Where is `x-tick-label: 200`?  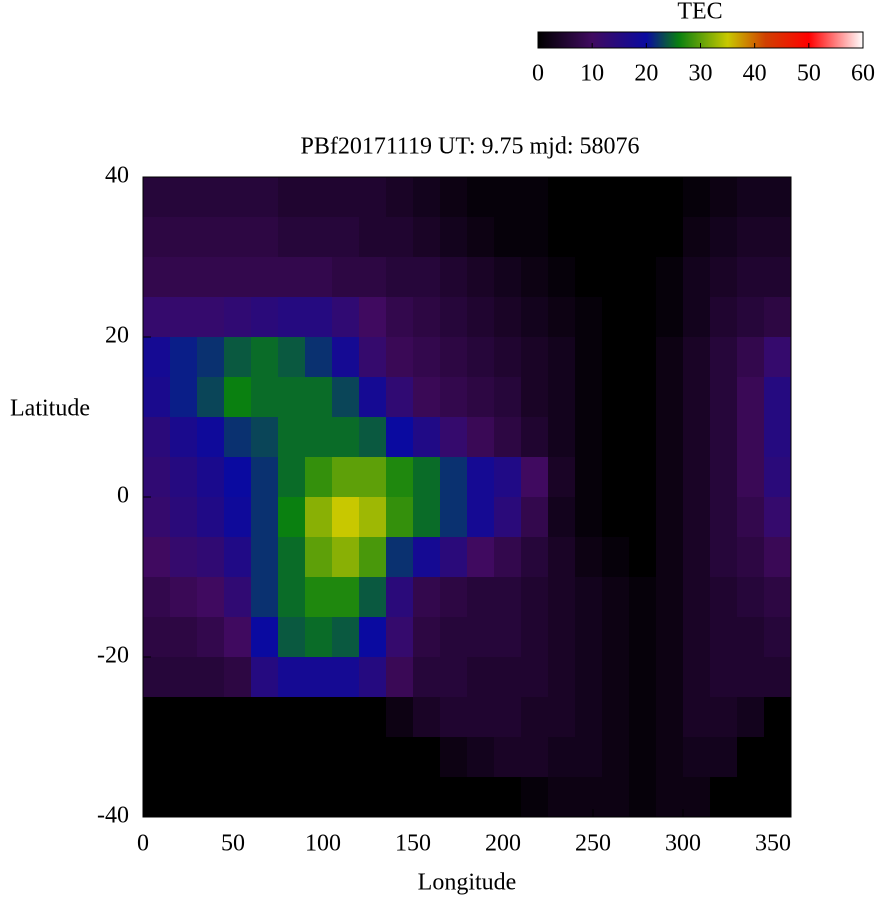 x-tick-label: 200 is located at coordinates (503, 844).